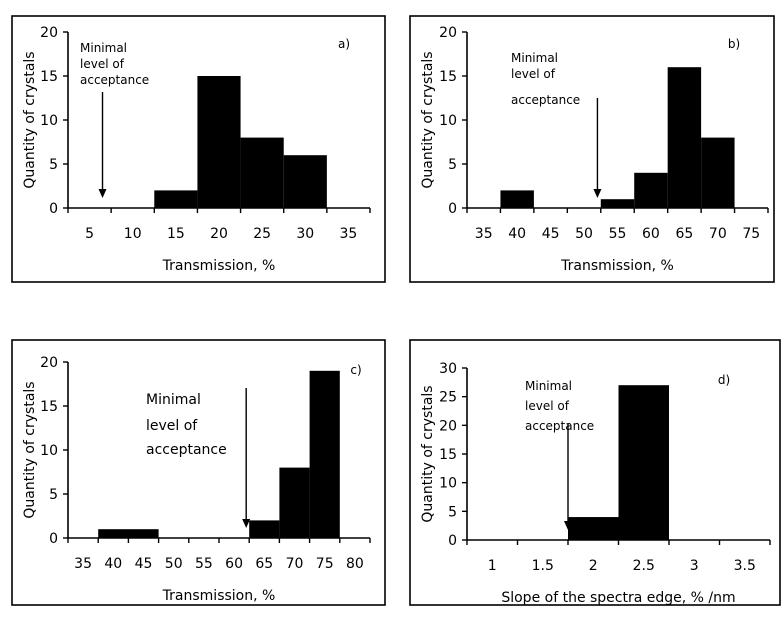 Image resolution: width=784 pixels, height=623 pixels. I want to click on x-tick-label: 15, so click(176, 234).